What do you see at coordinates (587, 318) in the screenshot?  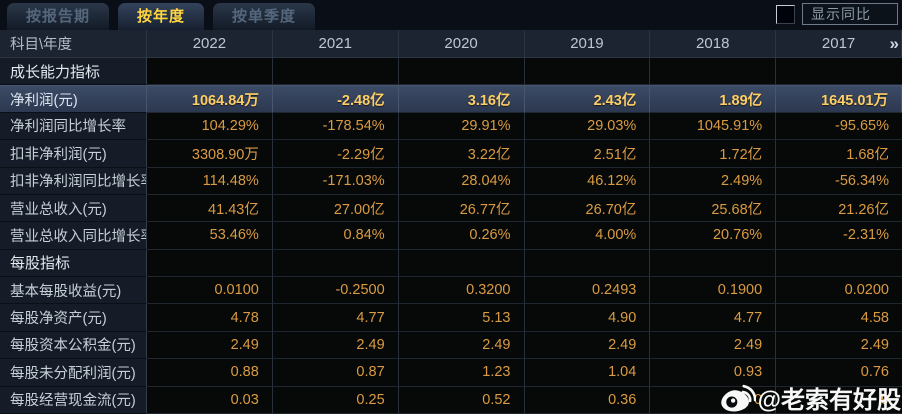 I see `cell-value: 4.90` at bounding box center [587, 318].